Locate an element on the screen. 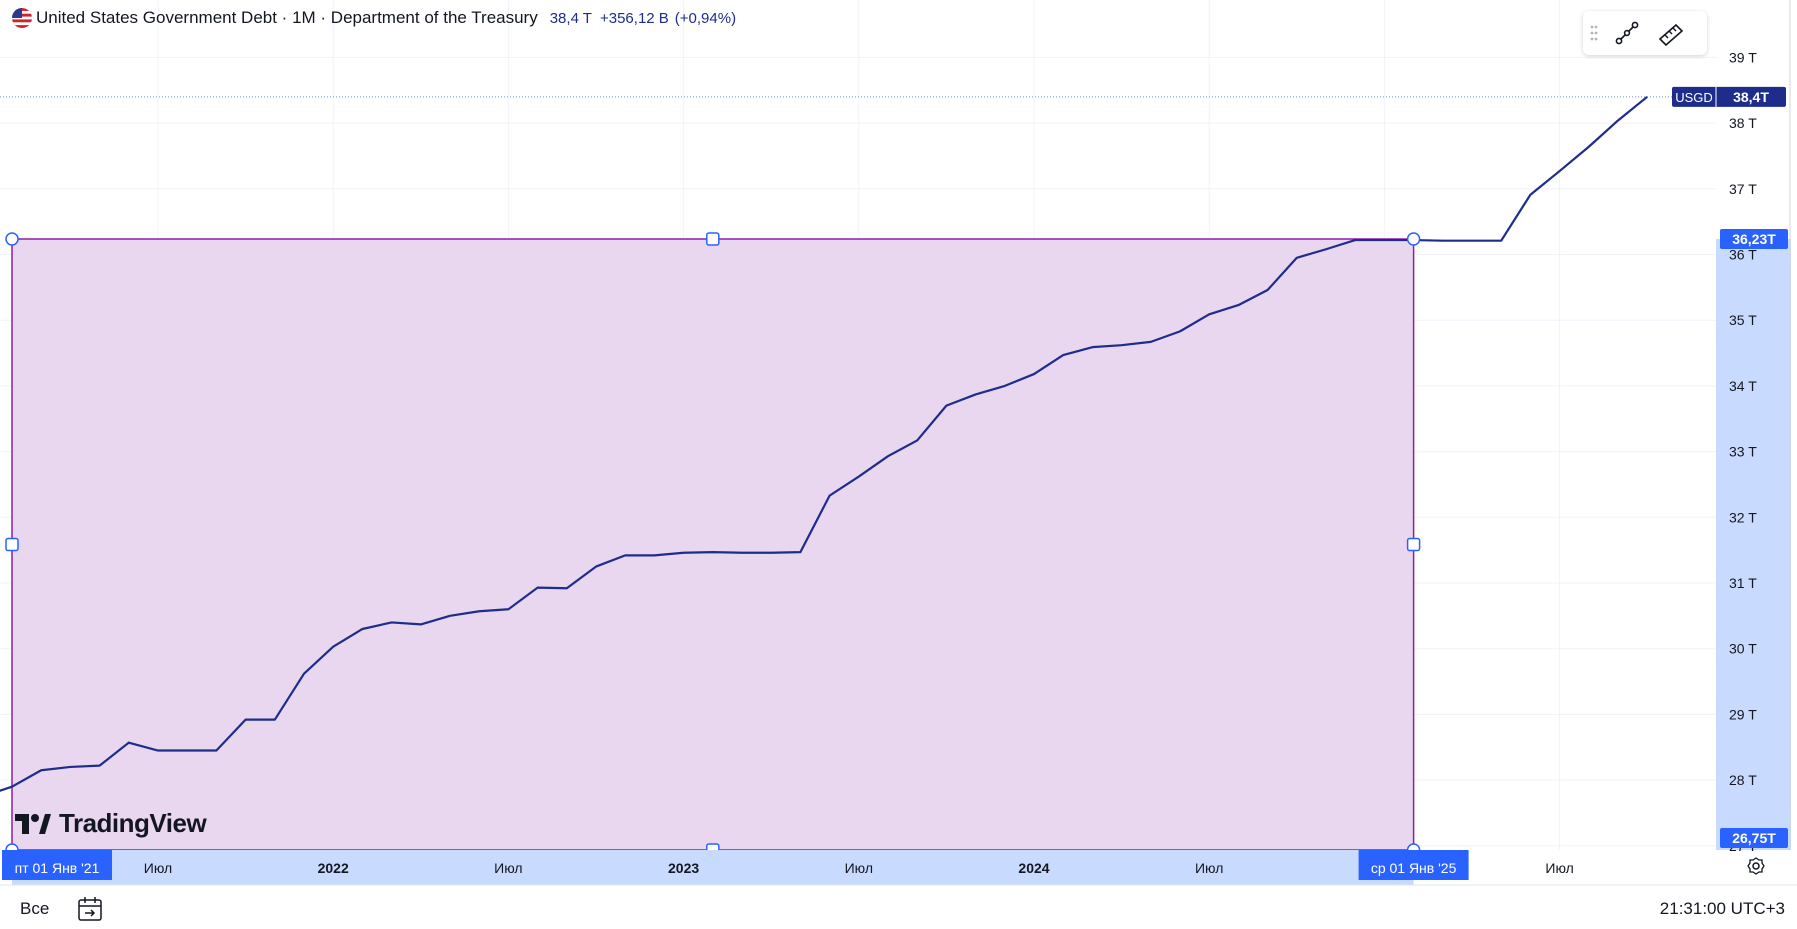 The image size is (1797, 929). price-scale-label: 30 T is located at coordinates (1743, 649).